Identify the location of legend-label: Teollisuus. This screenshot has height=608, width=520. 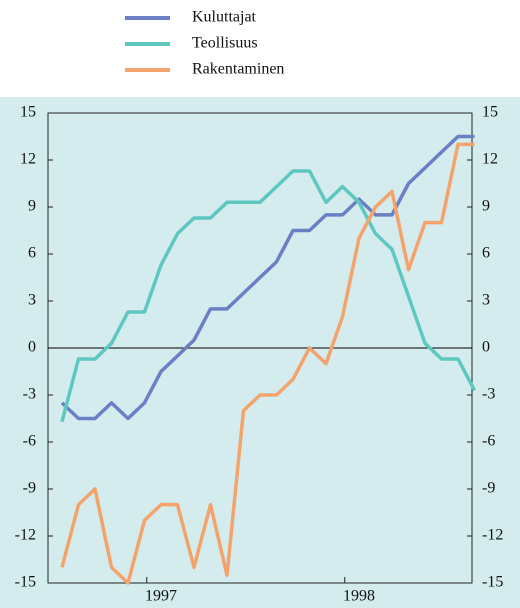
(225, 43).